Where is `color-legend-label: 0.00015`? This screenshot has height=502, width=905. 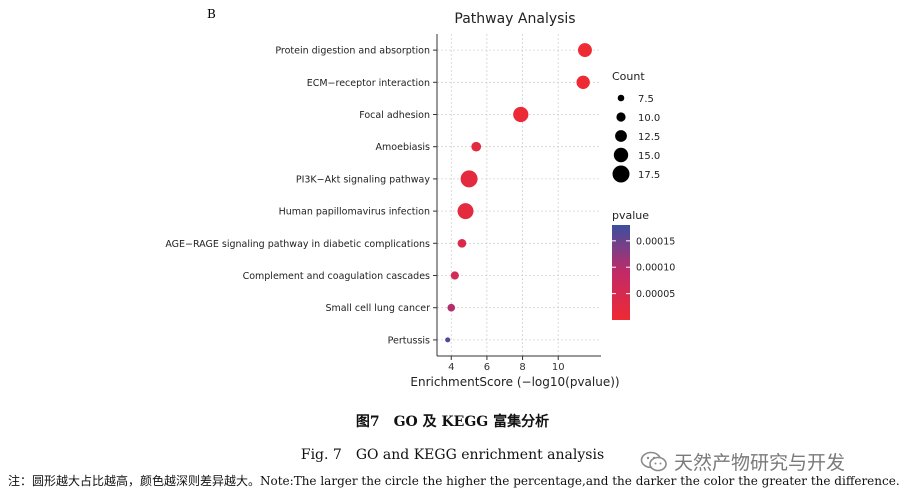
color-legend-label: 0.00015 is located at coordinates (655, 241).